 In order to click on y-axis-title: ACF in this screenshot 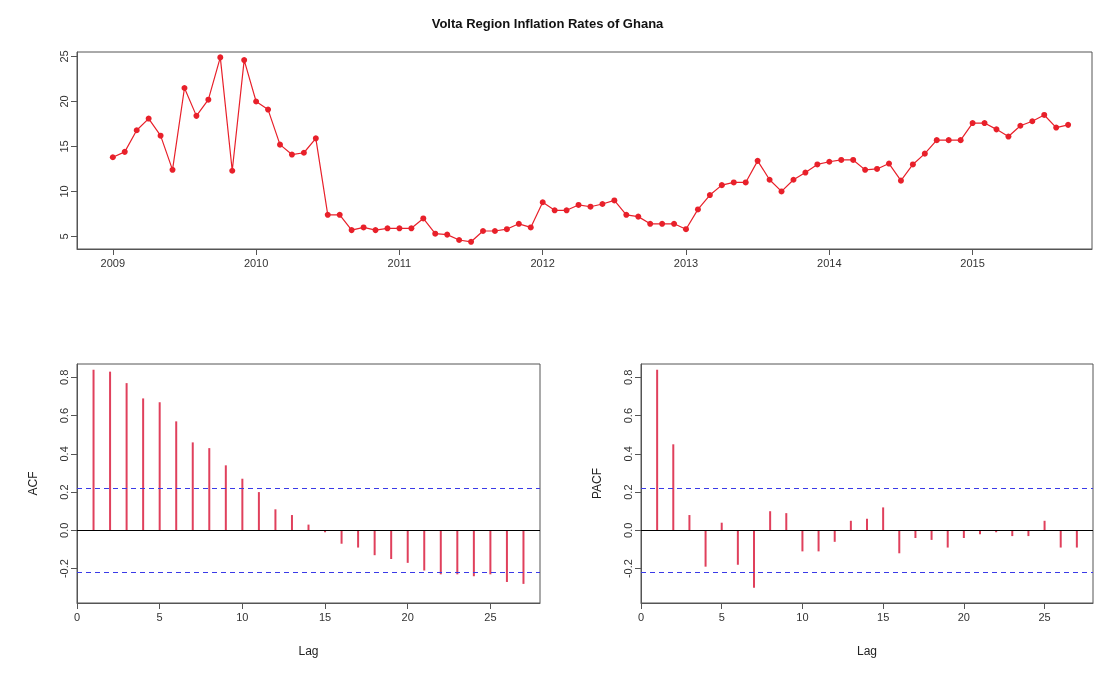, I will do `click(33, 483)`.